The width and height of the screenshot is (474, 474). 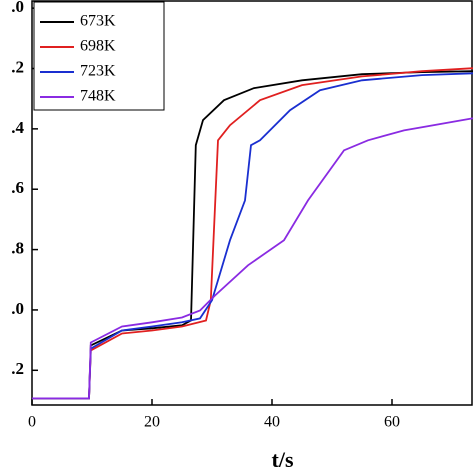 I want to click on x-tick-label: 60, so click(x=392, y=422).